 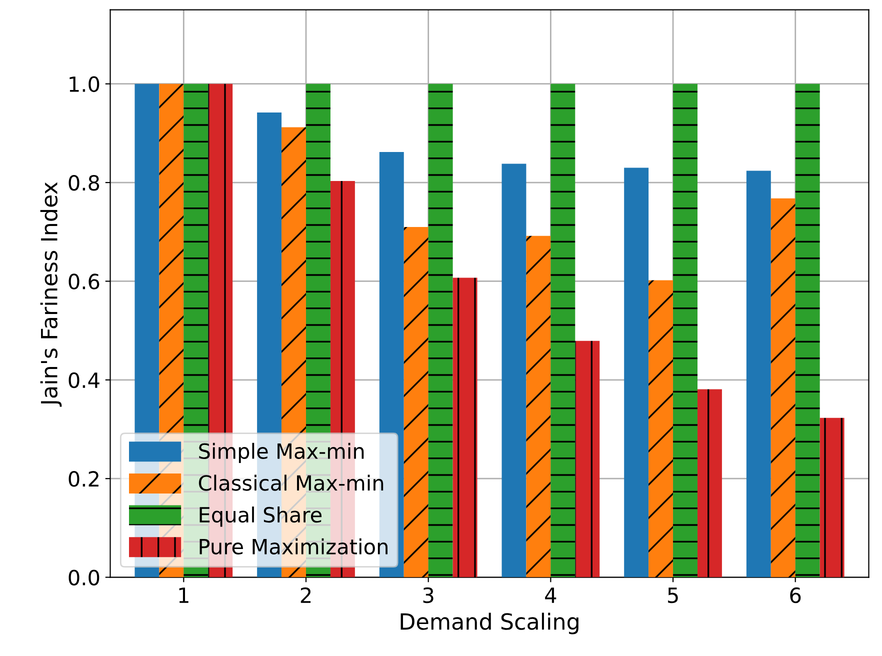 I want to click on y-tick-label: 1.0, so click(x=85, y=84).